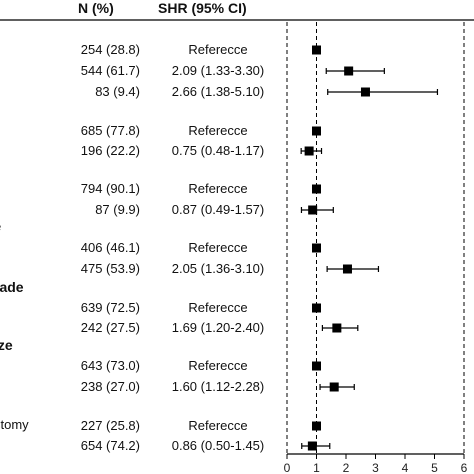  Describe the element at coordinates (110, 247) in the screenshot. I see `n-cell: 406 (46.1)` at that location.